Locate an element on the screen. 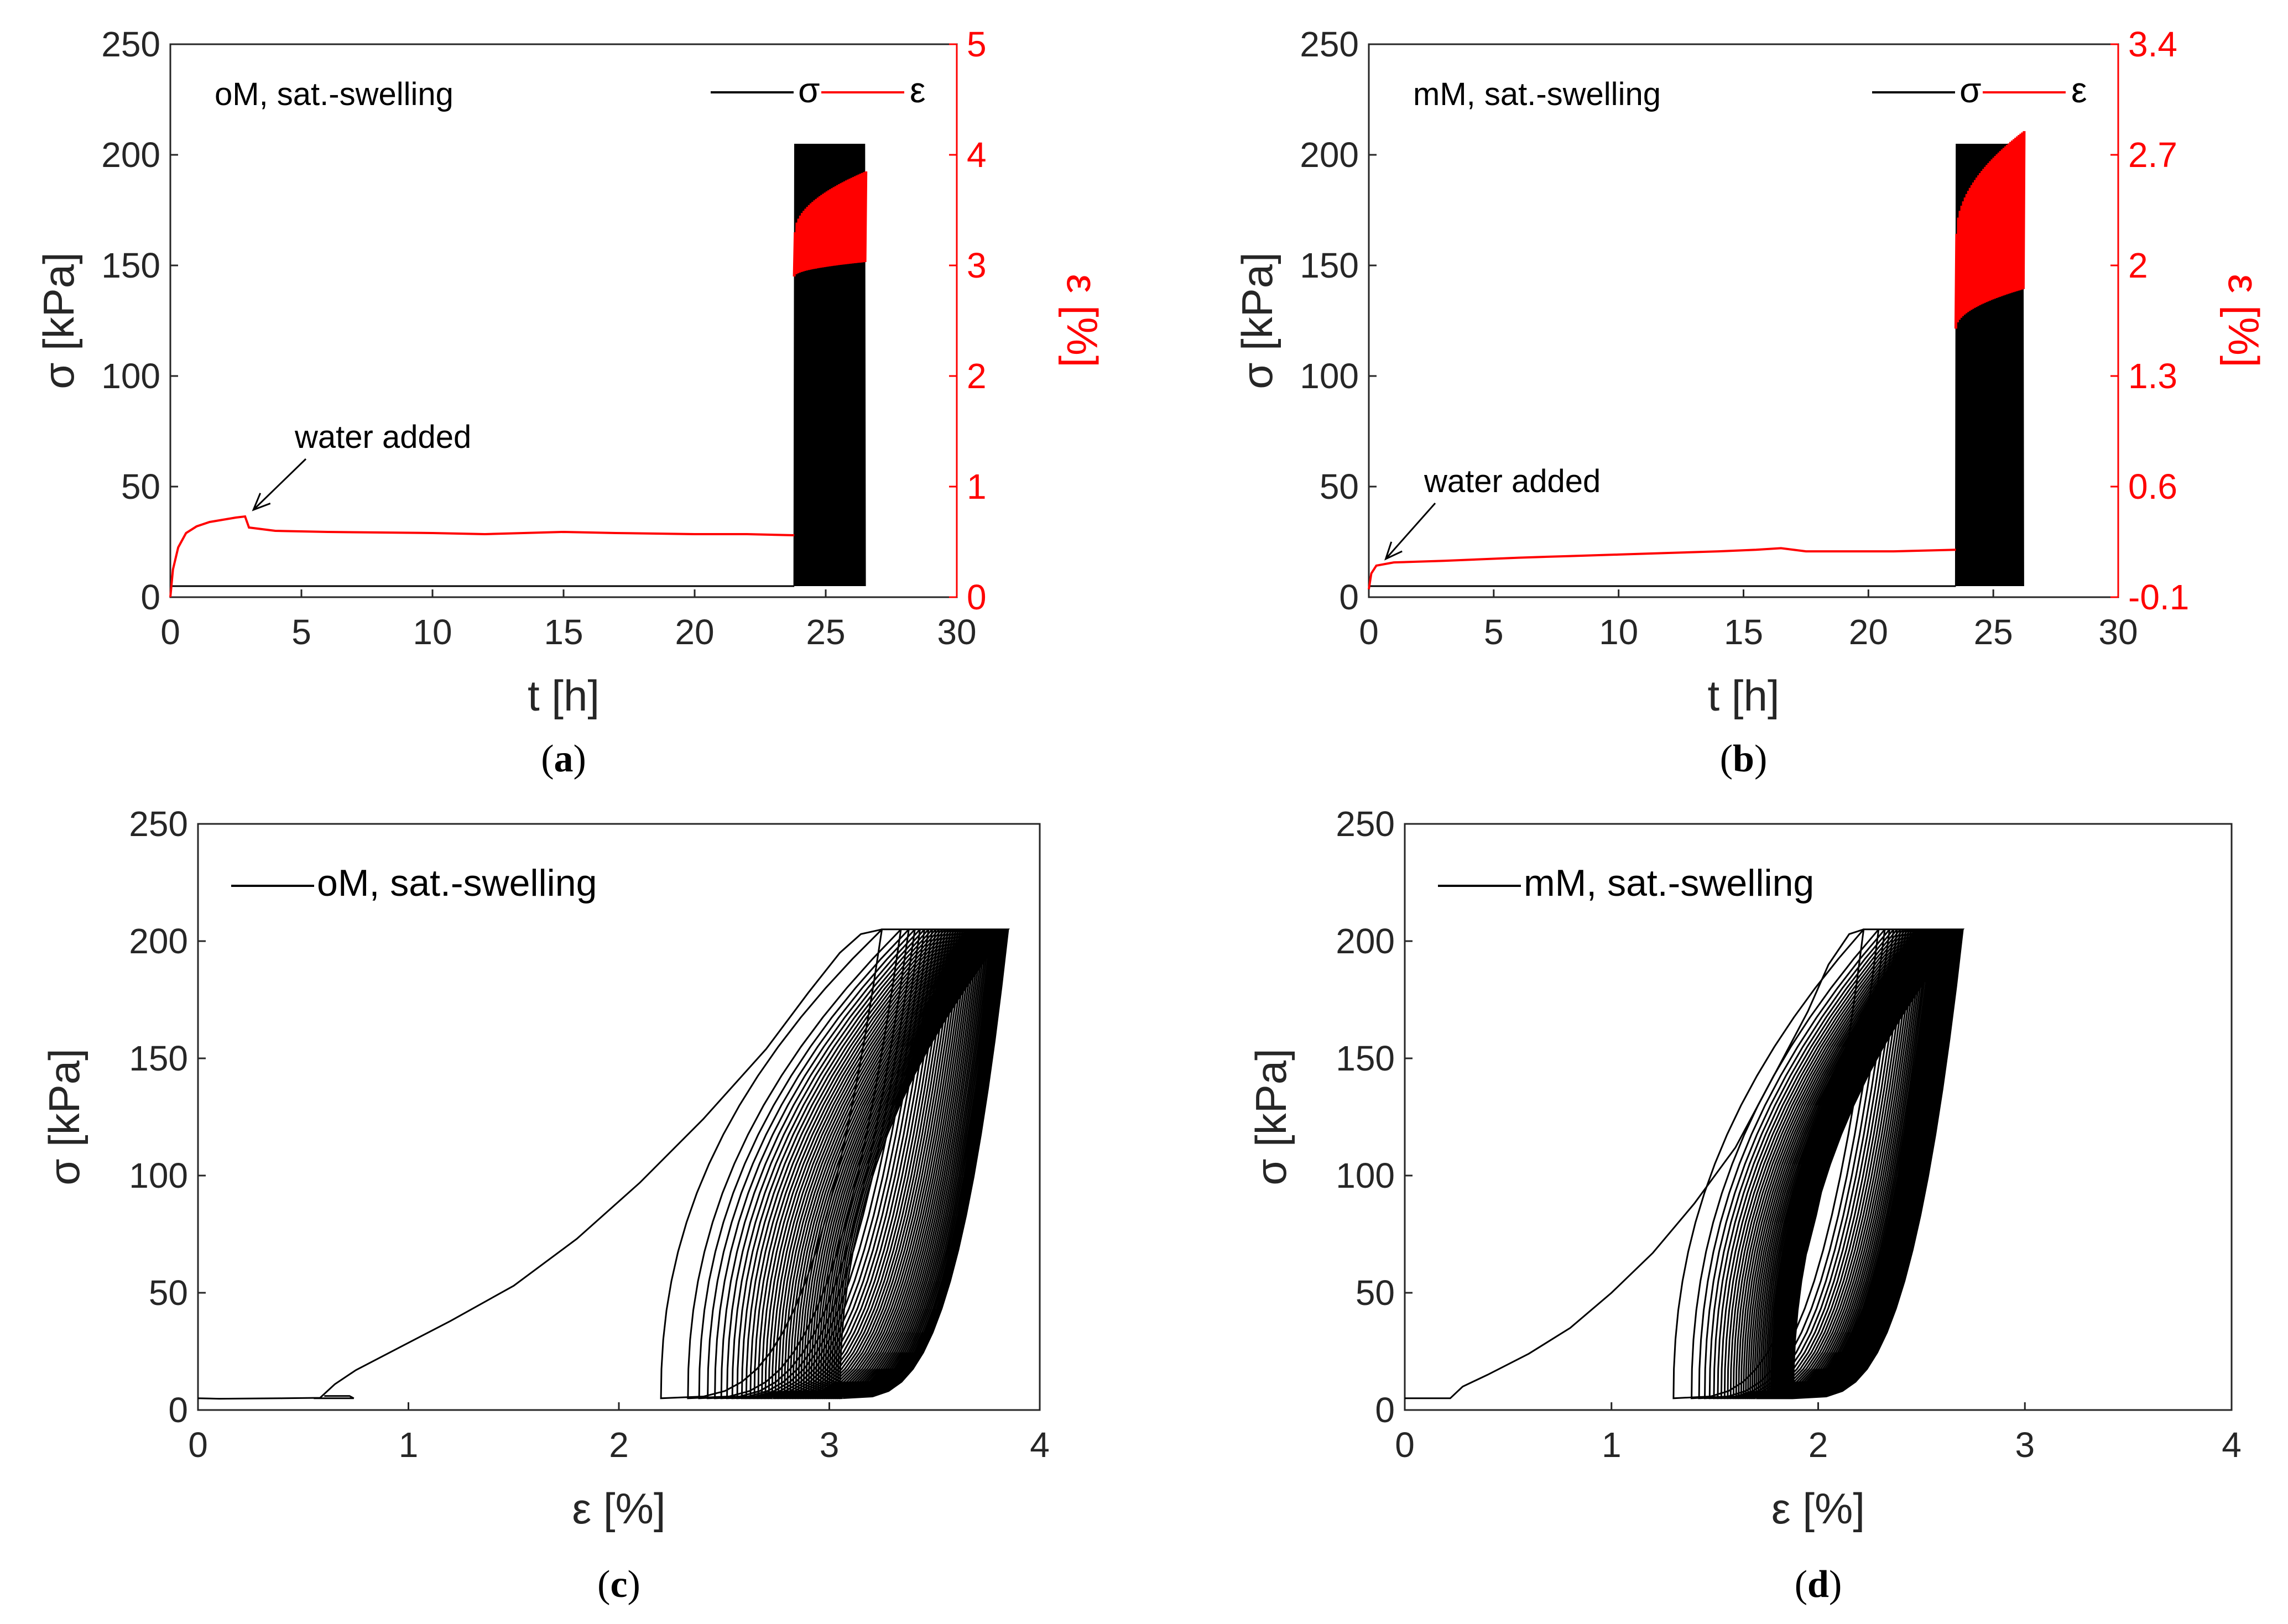 This screenshot has width=2288, height=1624. panel-caption: (b) is located at coordinates (1744, 759).